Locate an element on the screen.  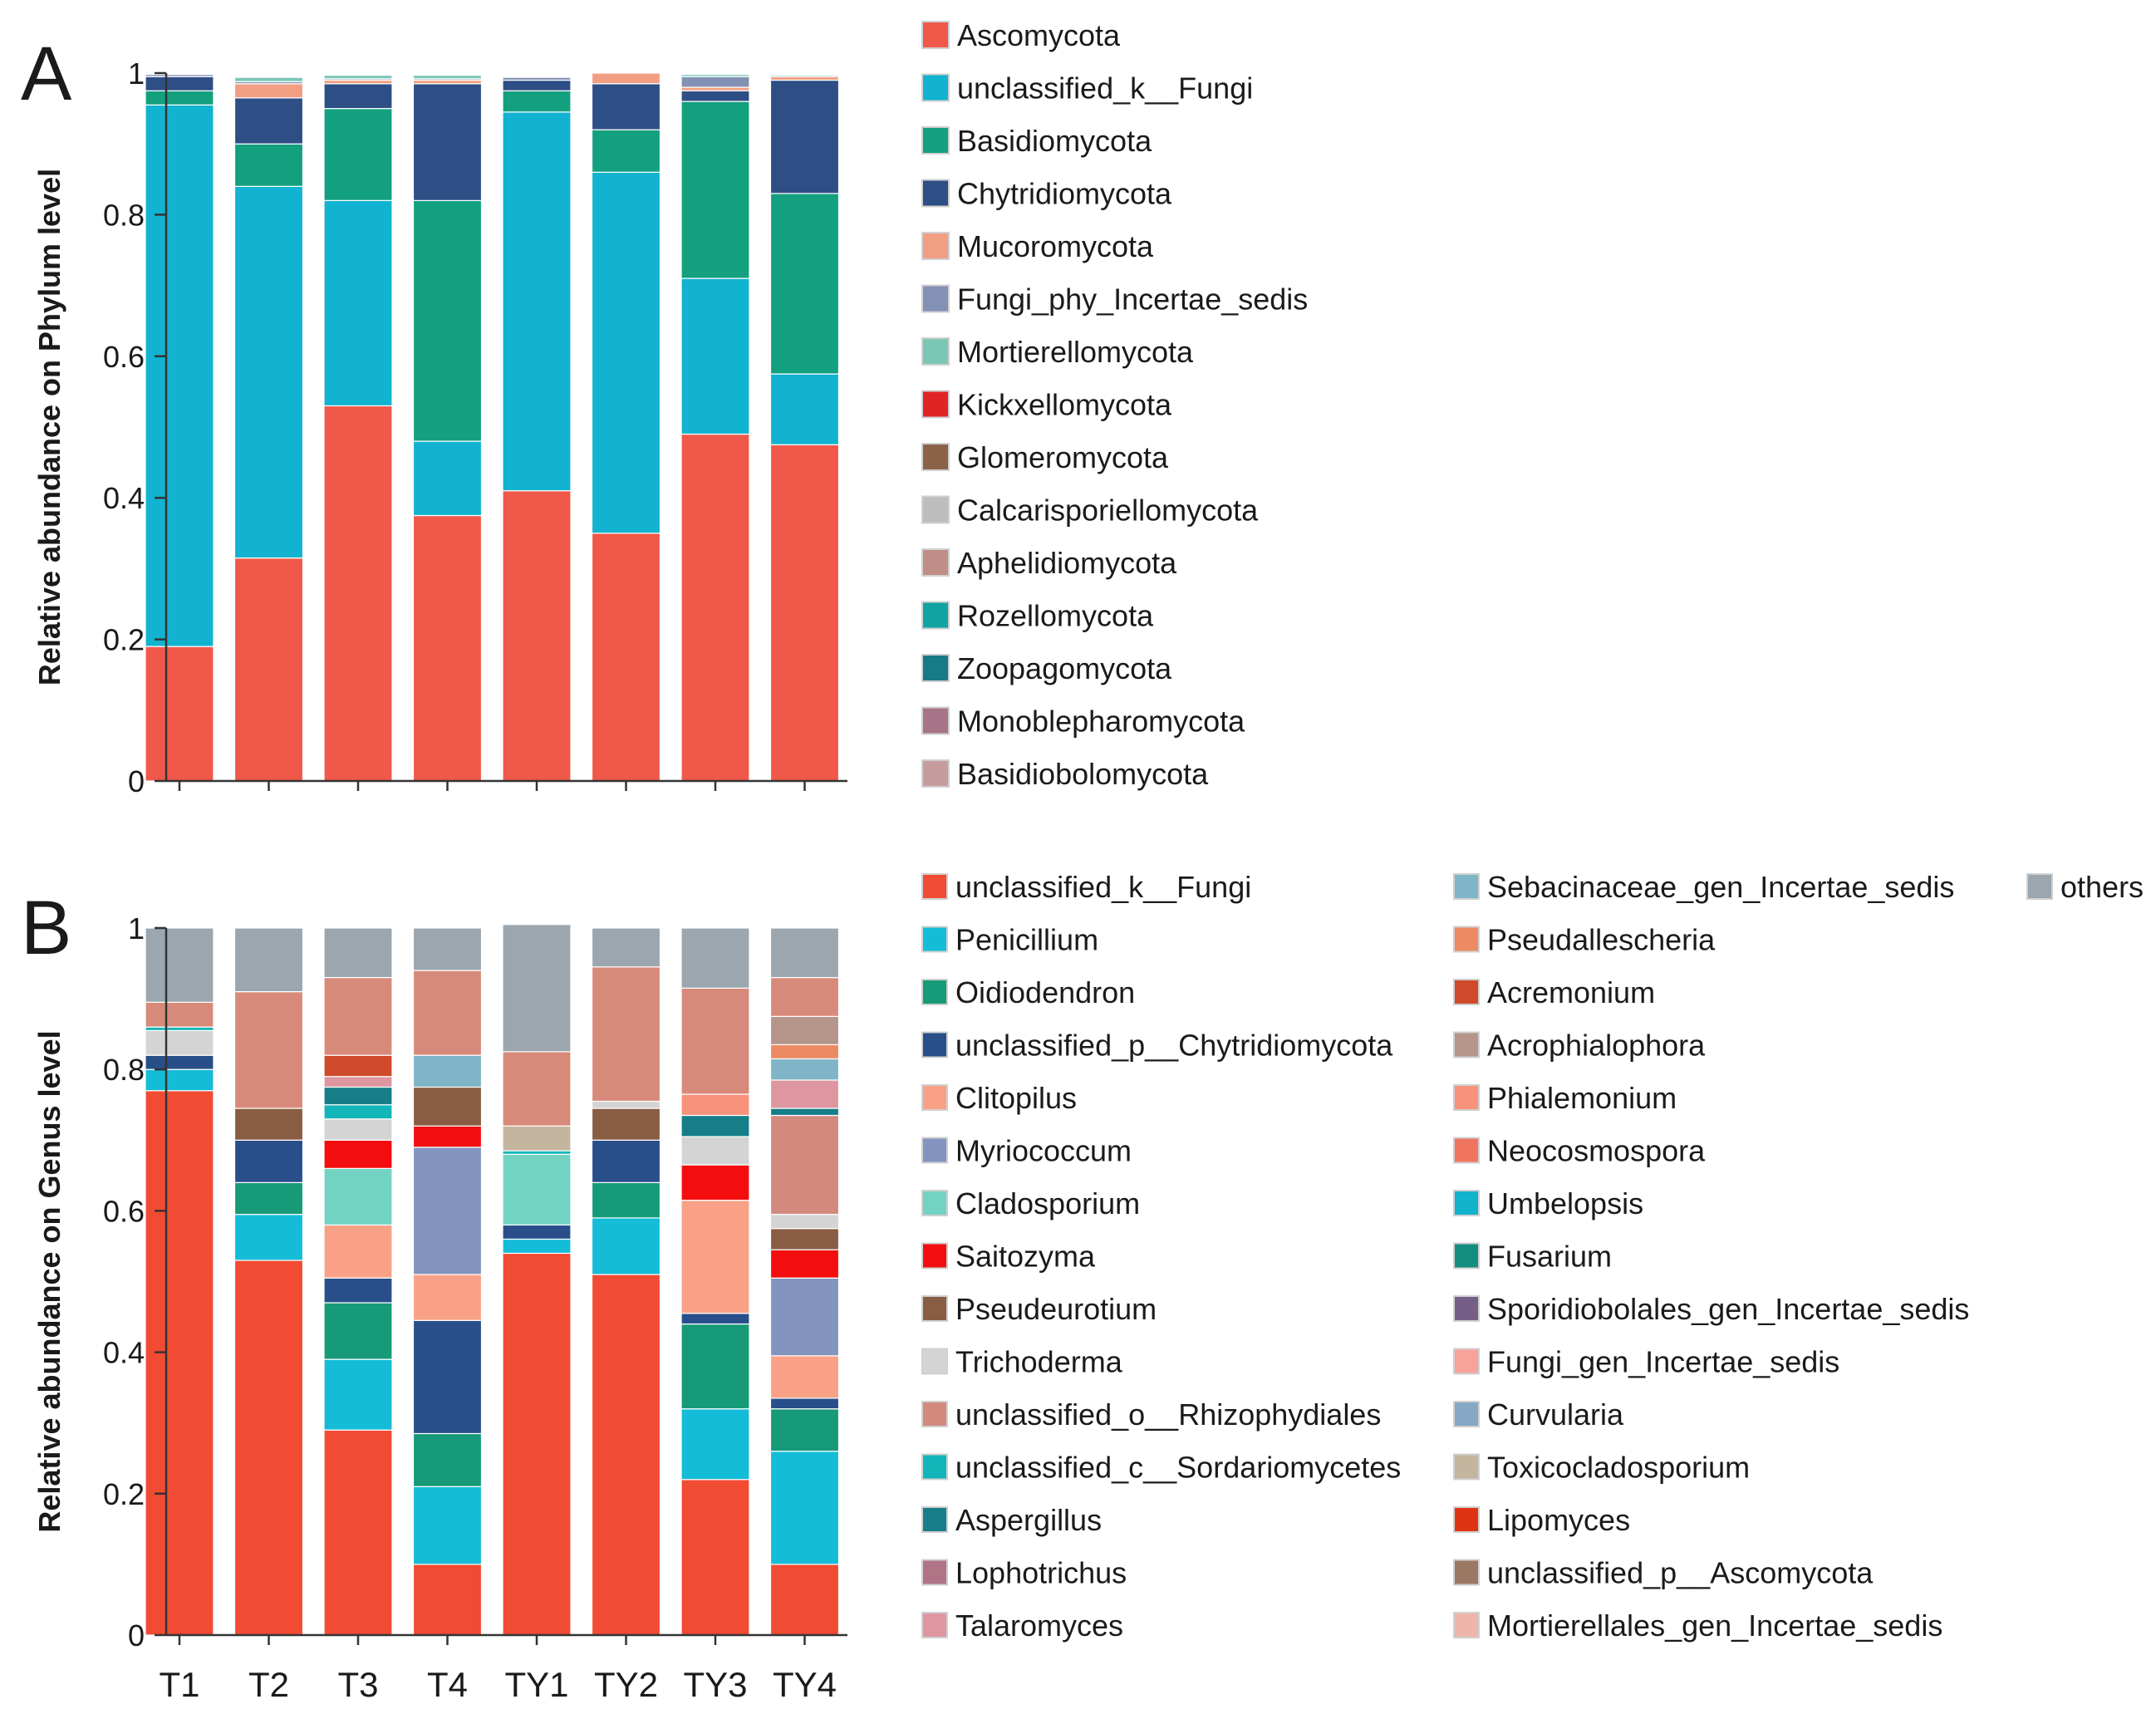
legend-label: Glomeromycota is located at coordinates (1063, 457).